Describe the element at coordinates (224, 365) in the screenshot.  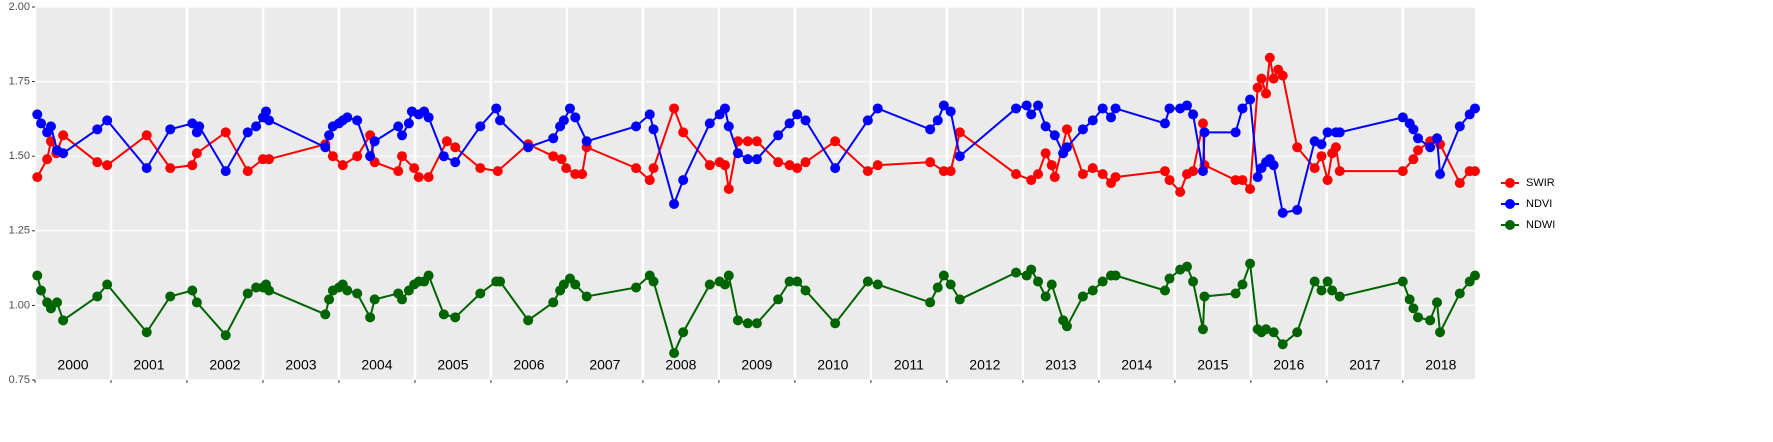
I see `year-label: 2002` at that location.